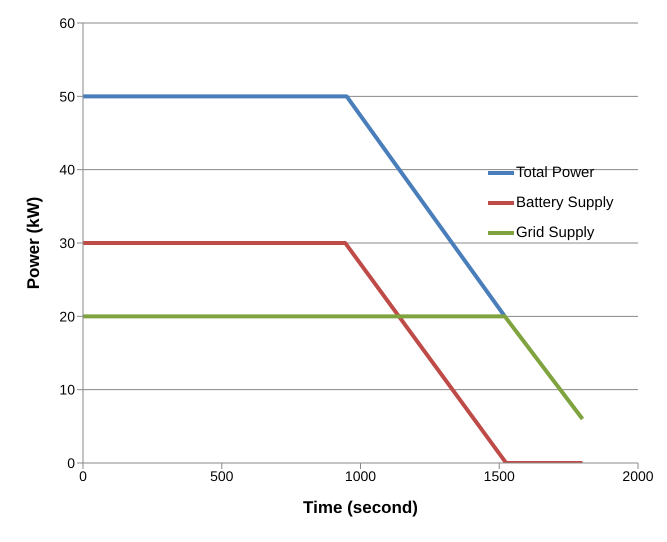 Image resolution: width=667 pixels, height=542 pixels. Describe the element at coordinates (67, 170) in the screenshot. I see `y-tick-label: 40` at that location.